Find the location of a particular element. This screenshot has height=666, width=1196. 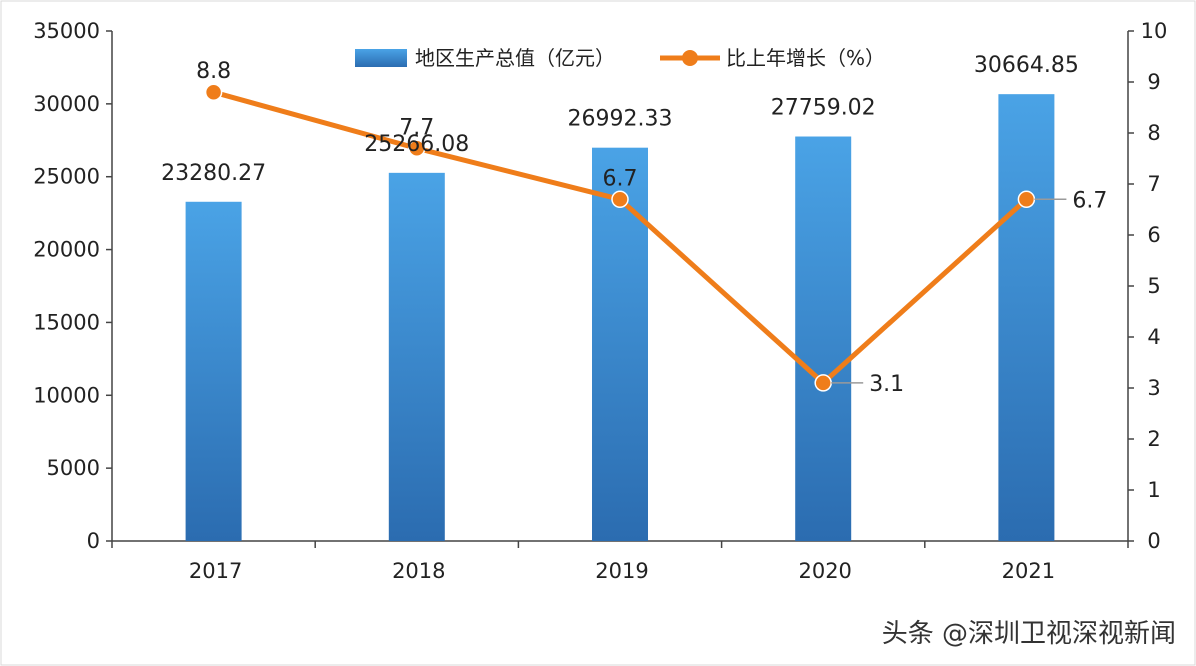

bar-data-label: 27759.02 is located at coordinates (823, 108).